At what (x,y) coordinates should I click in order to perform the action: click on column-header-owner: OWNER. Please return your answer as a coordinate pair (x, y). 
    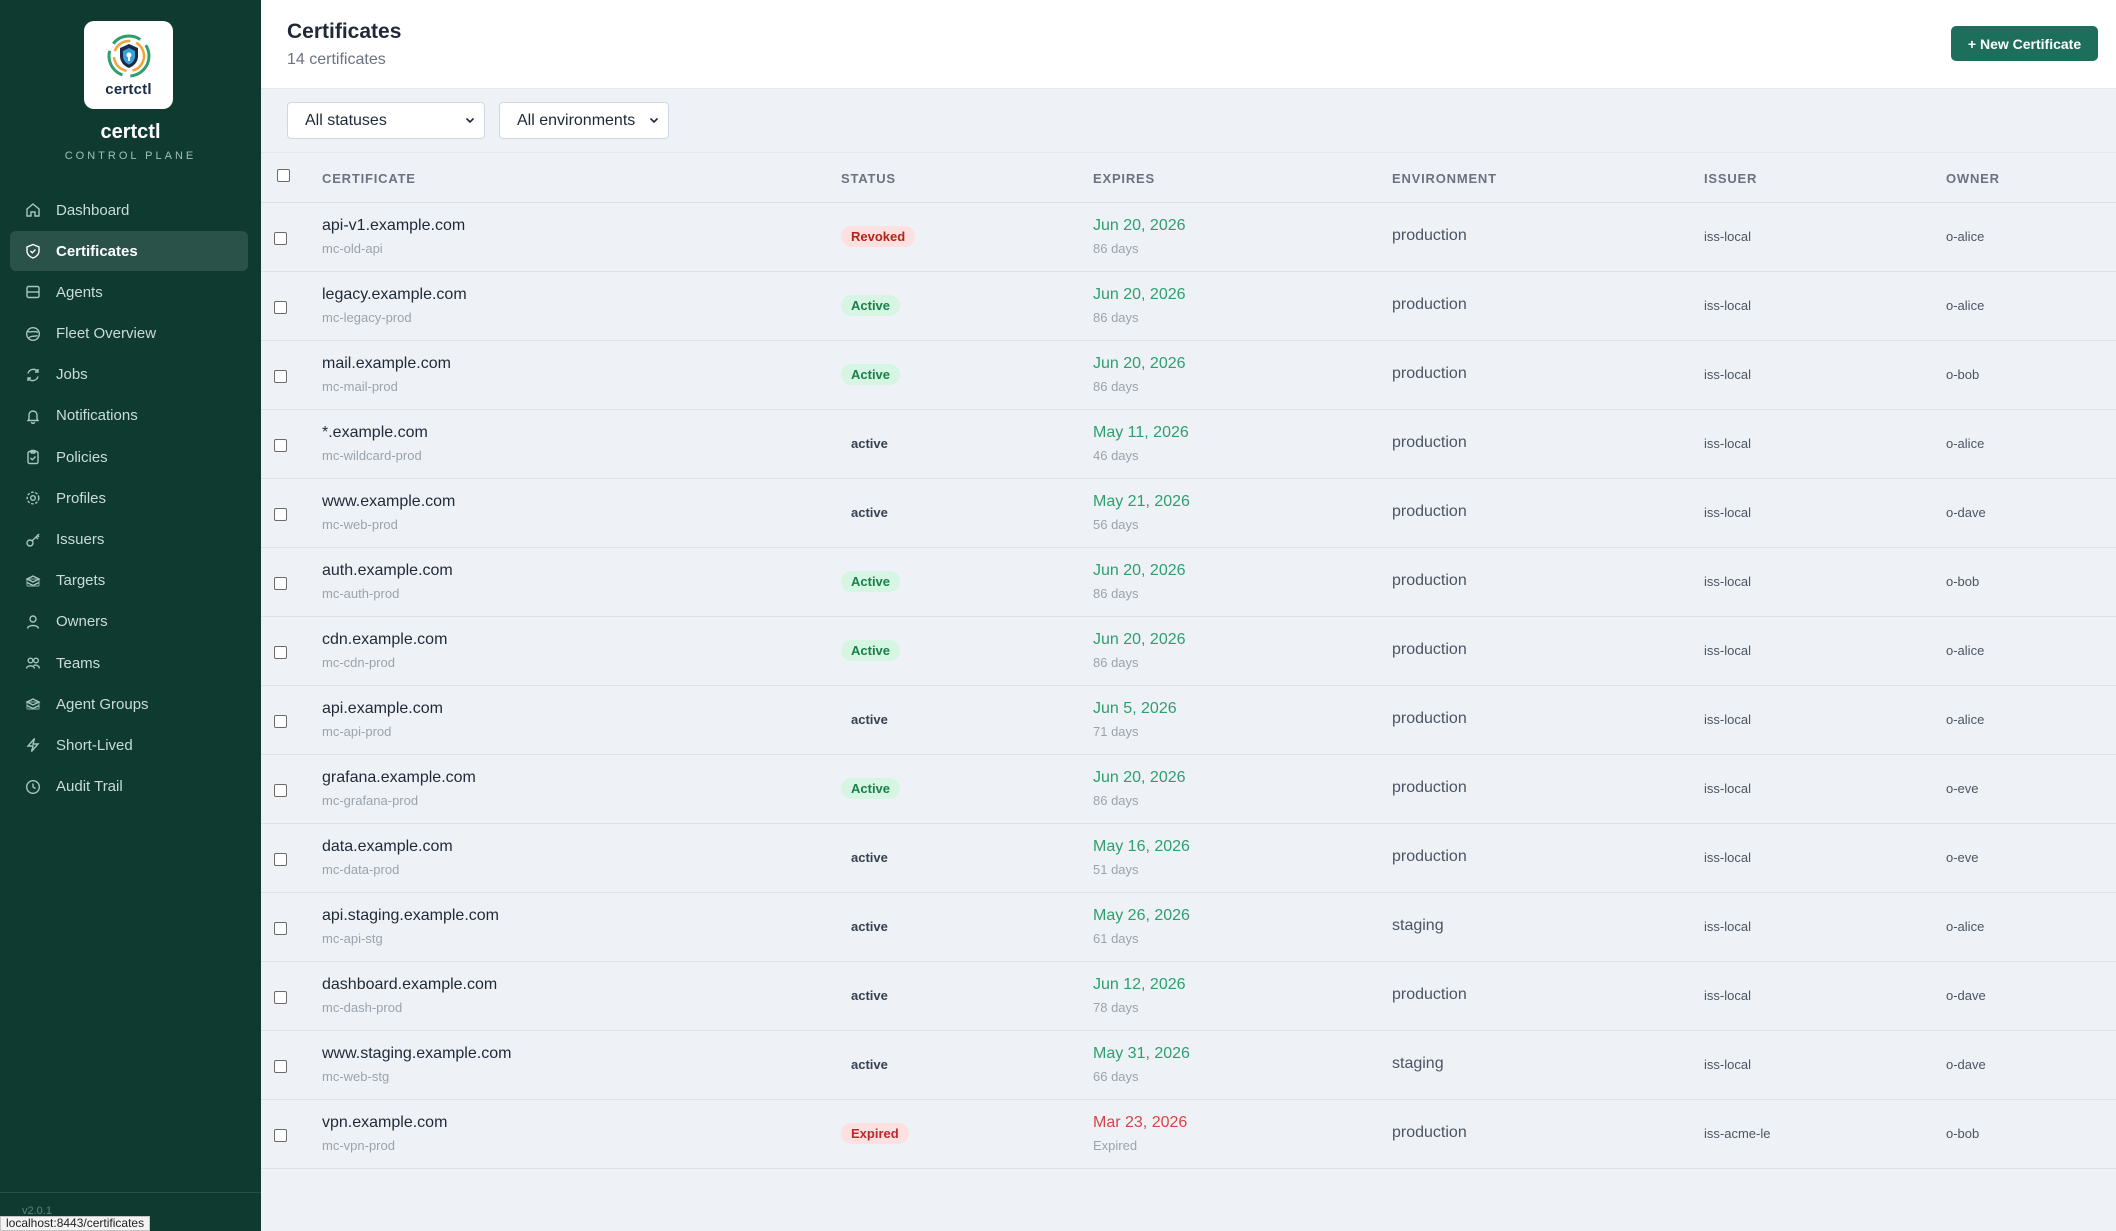
    Looking at the image, I should click on (1973, 178).